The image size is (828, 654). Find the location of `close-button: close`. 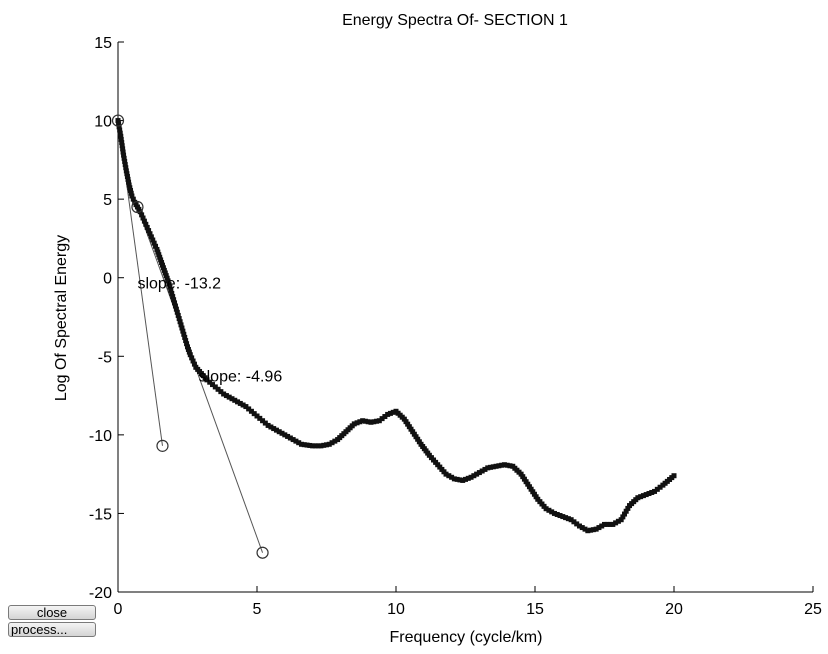

close-button: close is located at coordinates (52, 612).